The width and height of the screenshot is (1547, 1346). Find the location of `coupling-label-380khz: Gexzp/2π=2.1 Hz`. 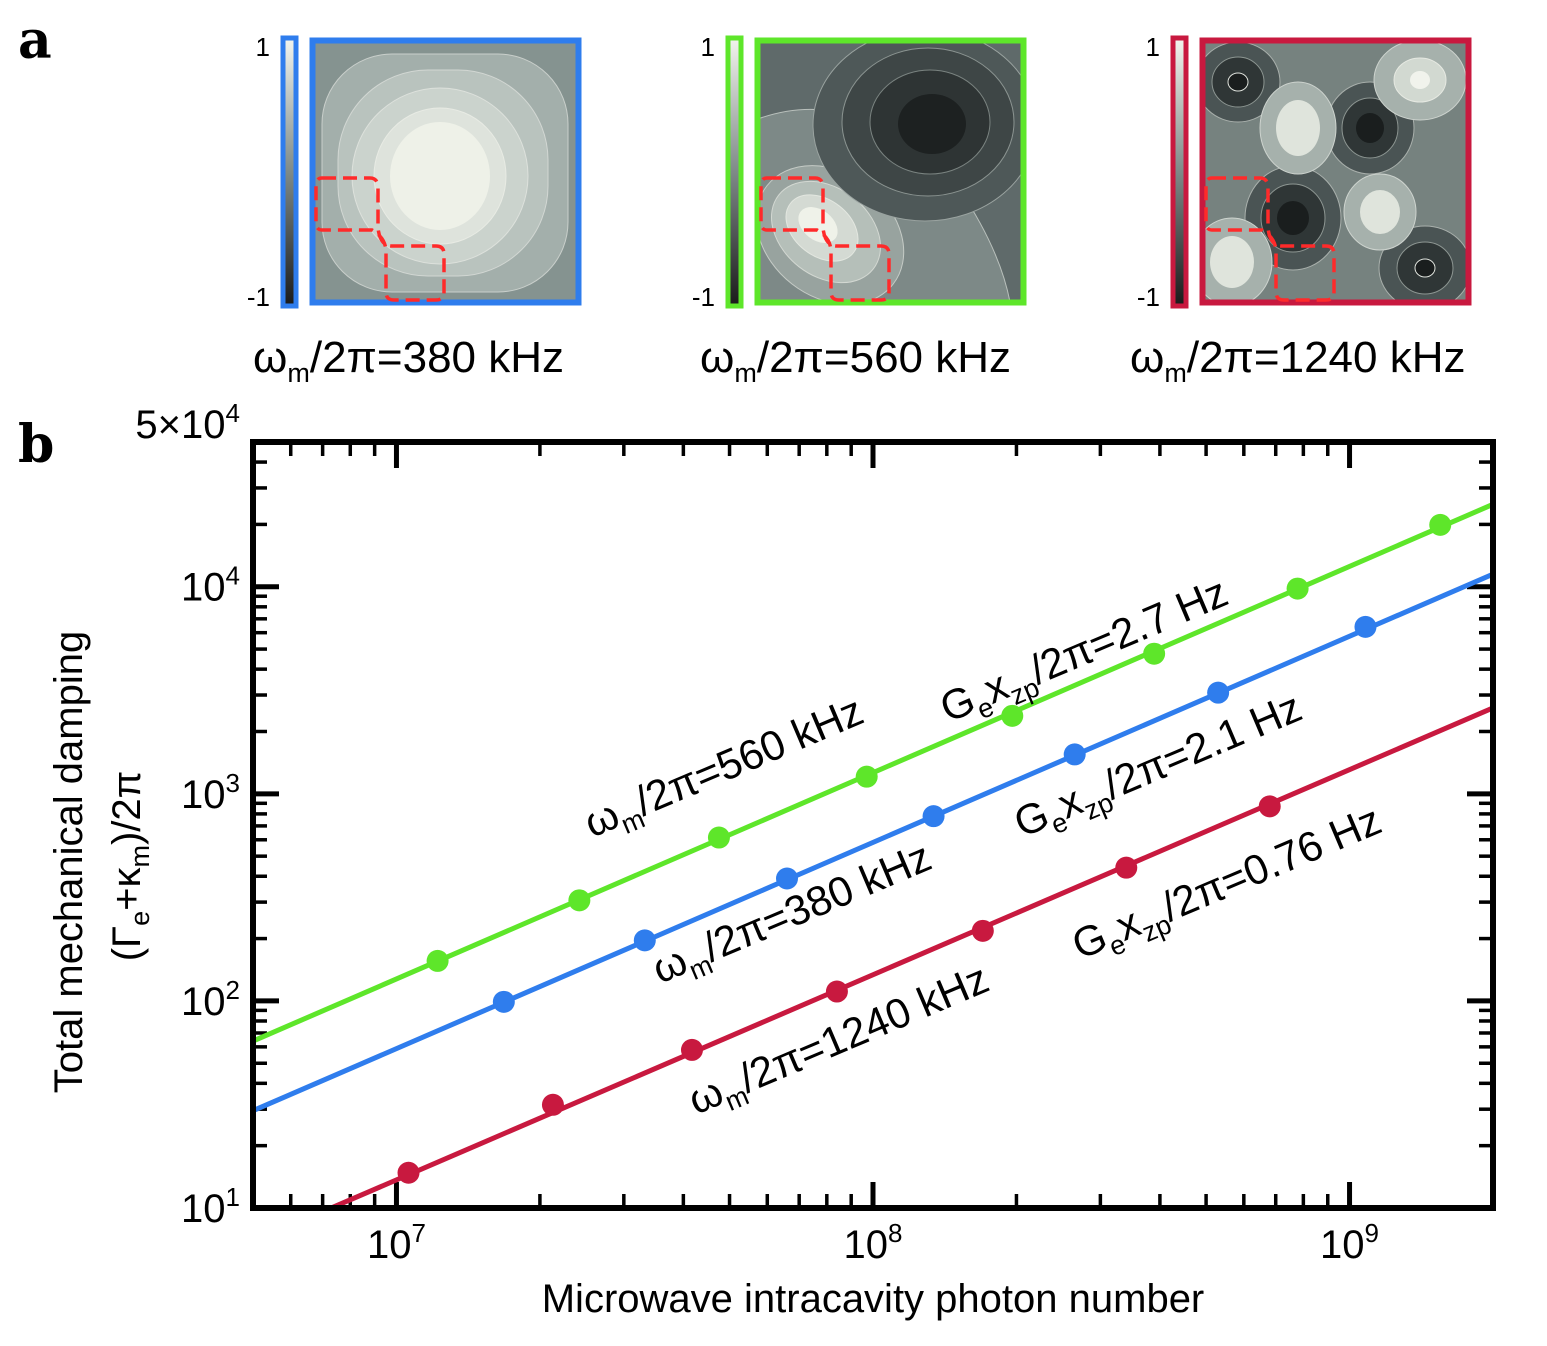

coupling-label-380khz: Gexzp/2π=2.1 Hz is located at coordinates (1159, 768).